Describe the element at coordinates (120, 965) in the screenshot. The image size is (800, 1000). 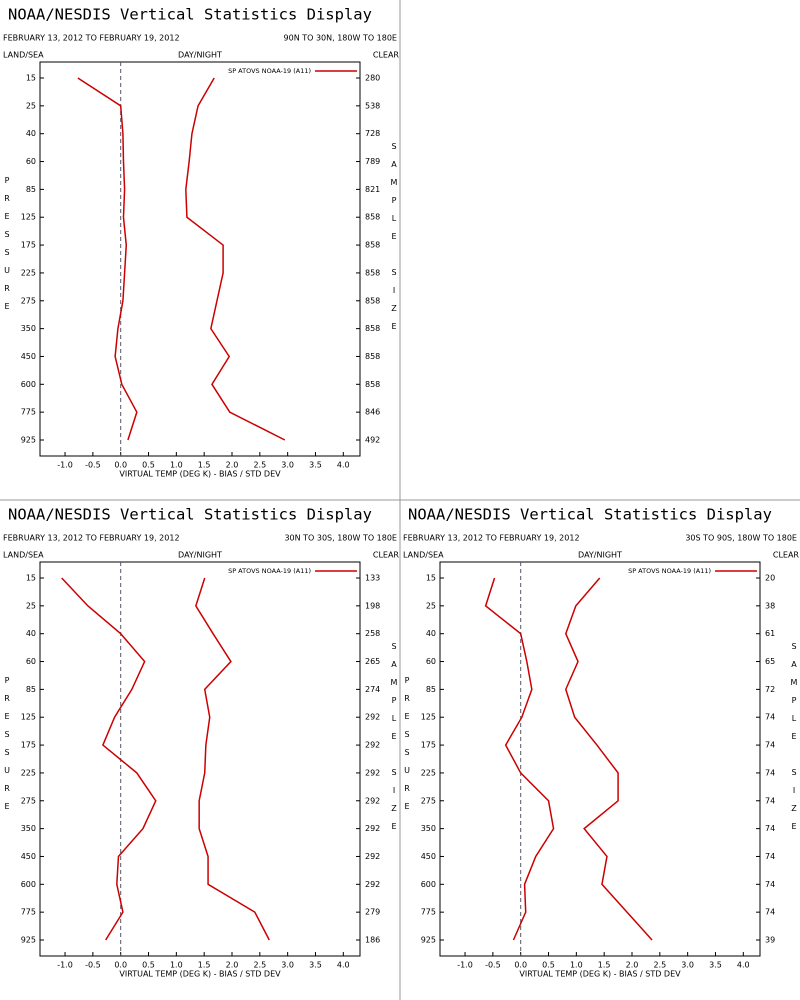
I see `x-tick-label: 0.0` at that location.